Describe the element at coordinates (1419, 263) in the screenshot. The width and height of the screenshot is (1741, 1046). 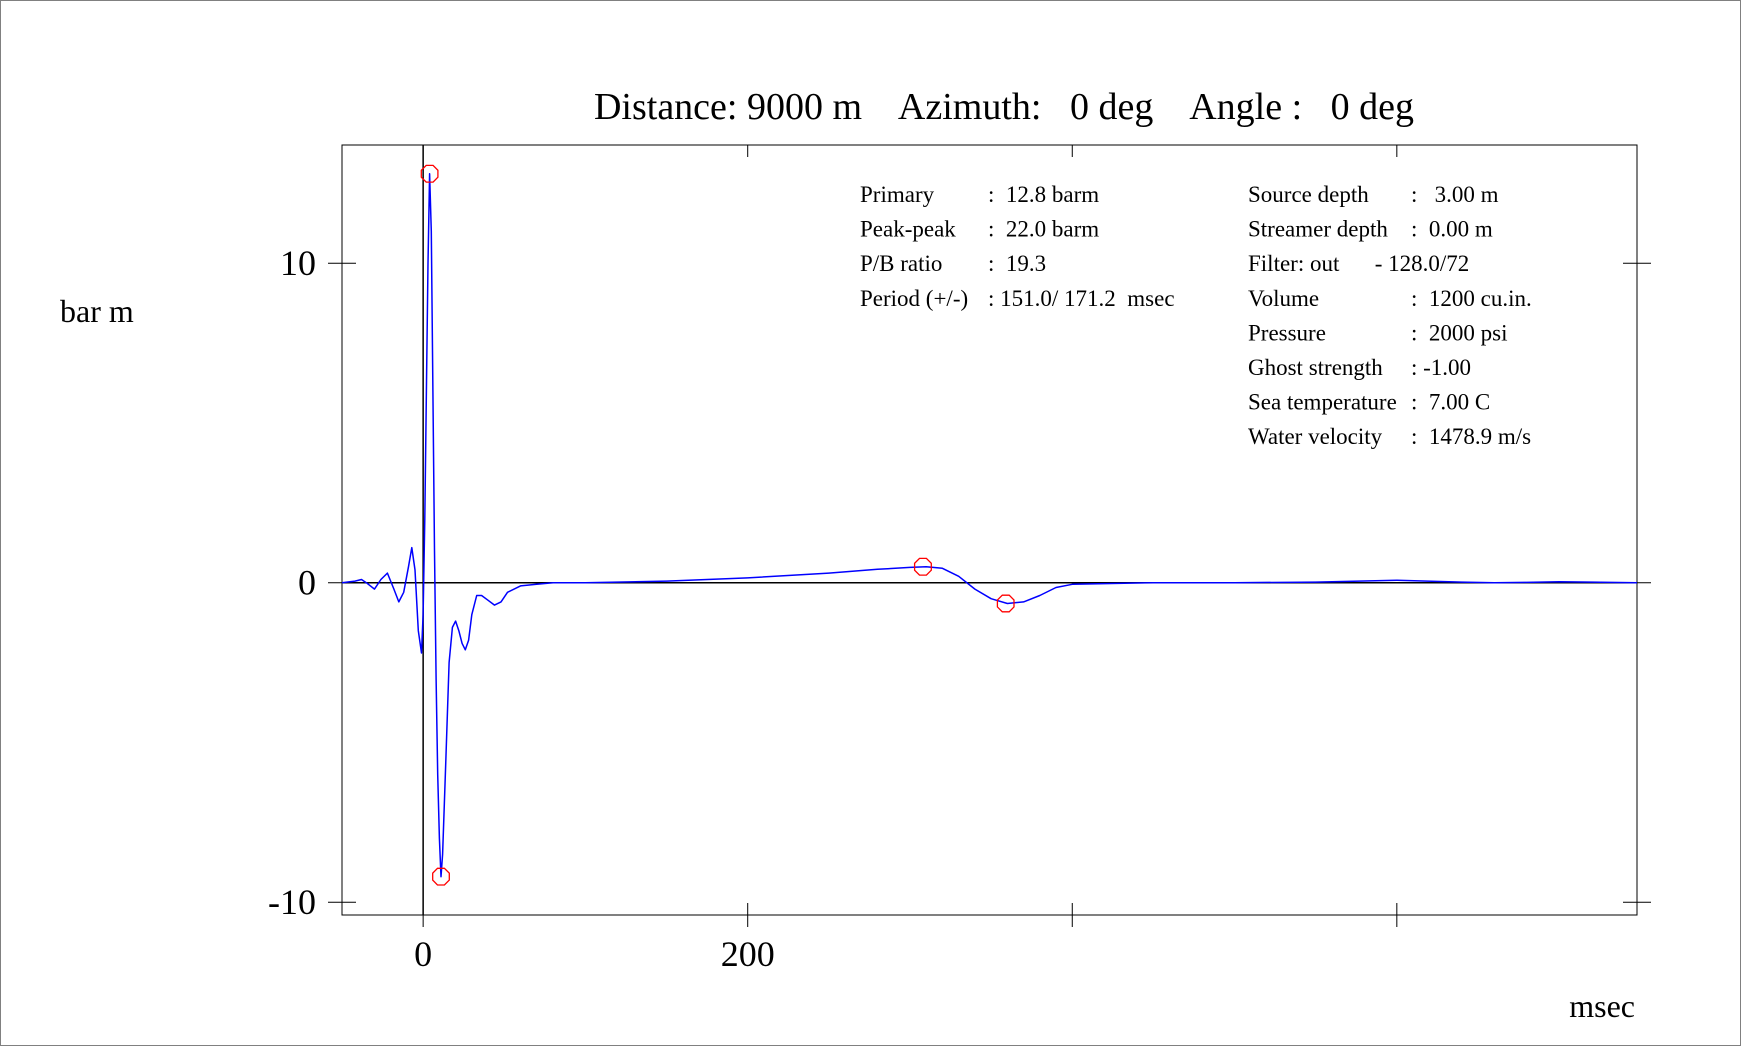
I see `info-right-value: - 128.0/72` at that location.